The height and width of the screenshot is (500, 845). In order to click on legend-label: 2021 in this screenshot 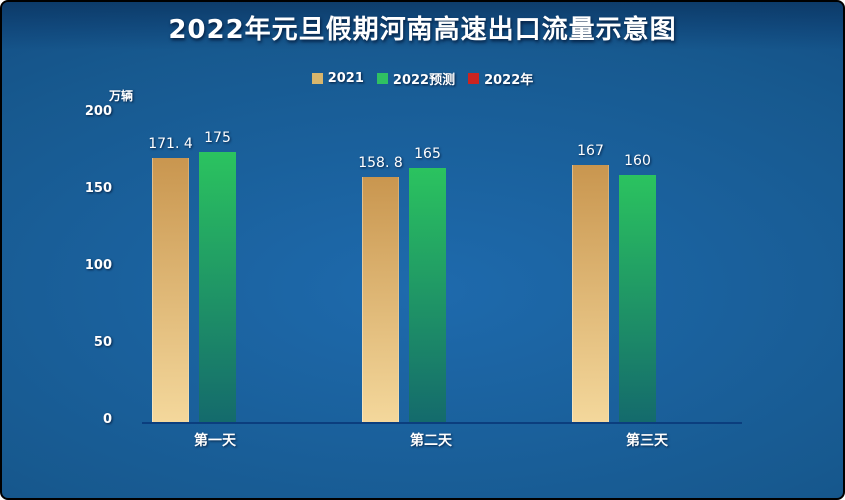, I will do `click(345, 78)`.